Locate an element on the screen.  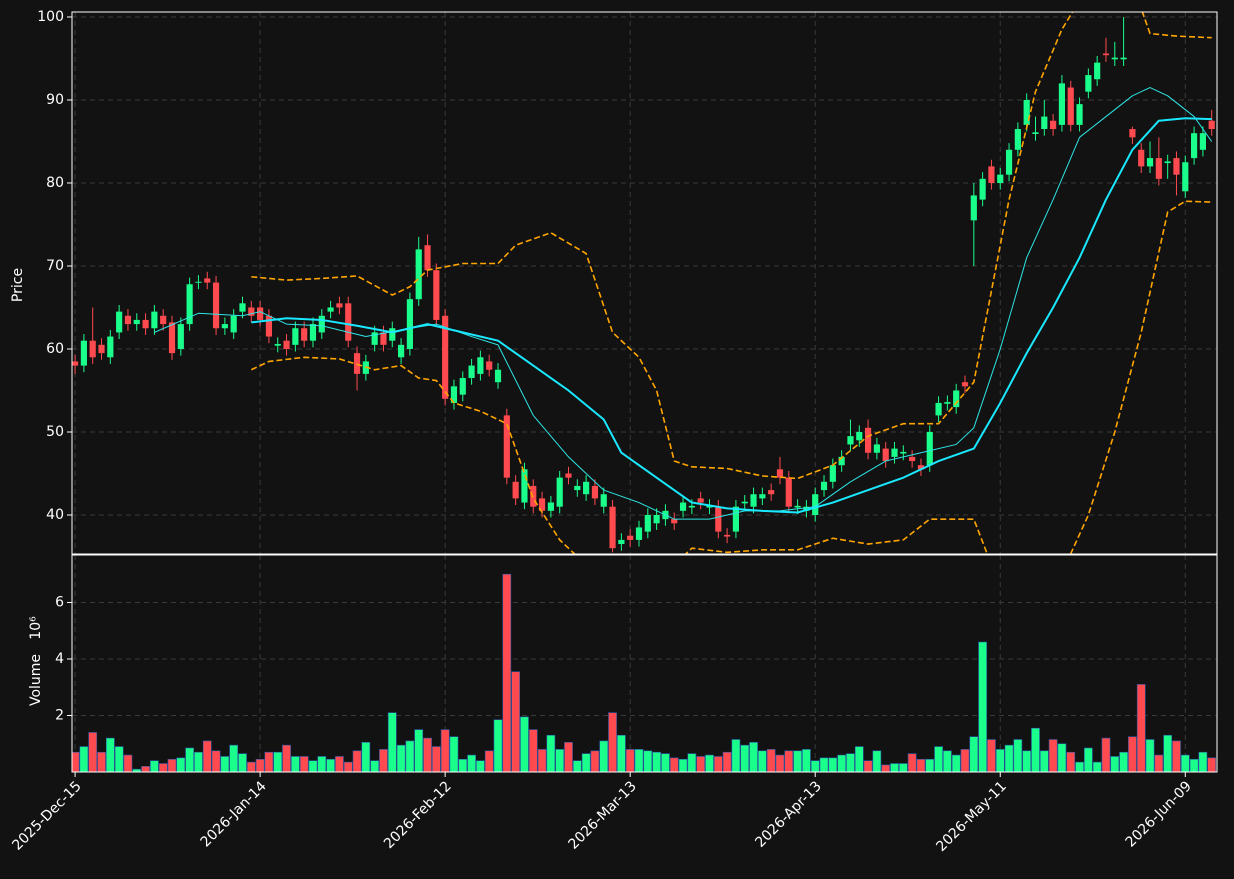
volume-axis-label: Volume is located at coordinates (36, 680).